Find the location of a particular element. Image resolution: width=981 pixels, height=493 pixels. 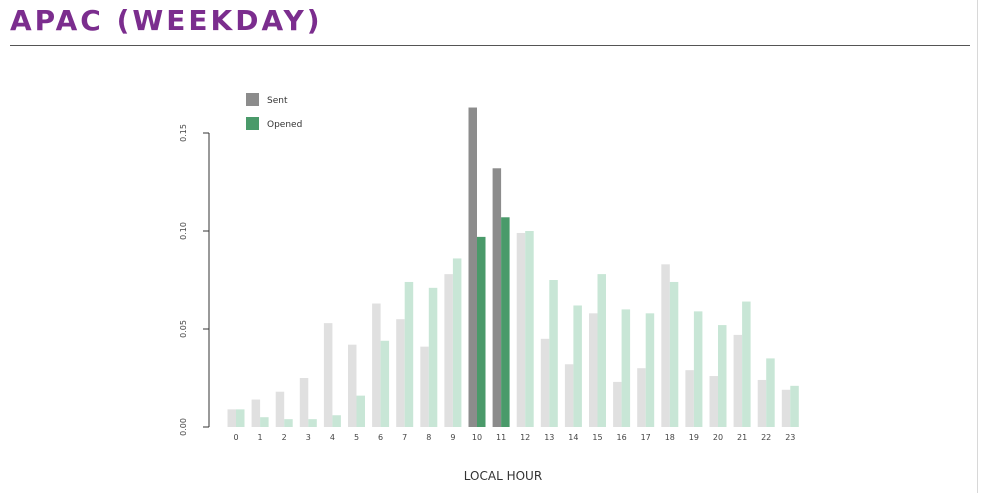

y-tick-label: 0.15 is located at coordinates (183, 133).